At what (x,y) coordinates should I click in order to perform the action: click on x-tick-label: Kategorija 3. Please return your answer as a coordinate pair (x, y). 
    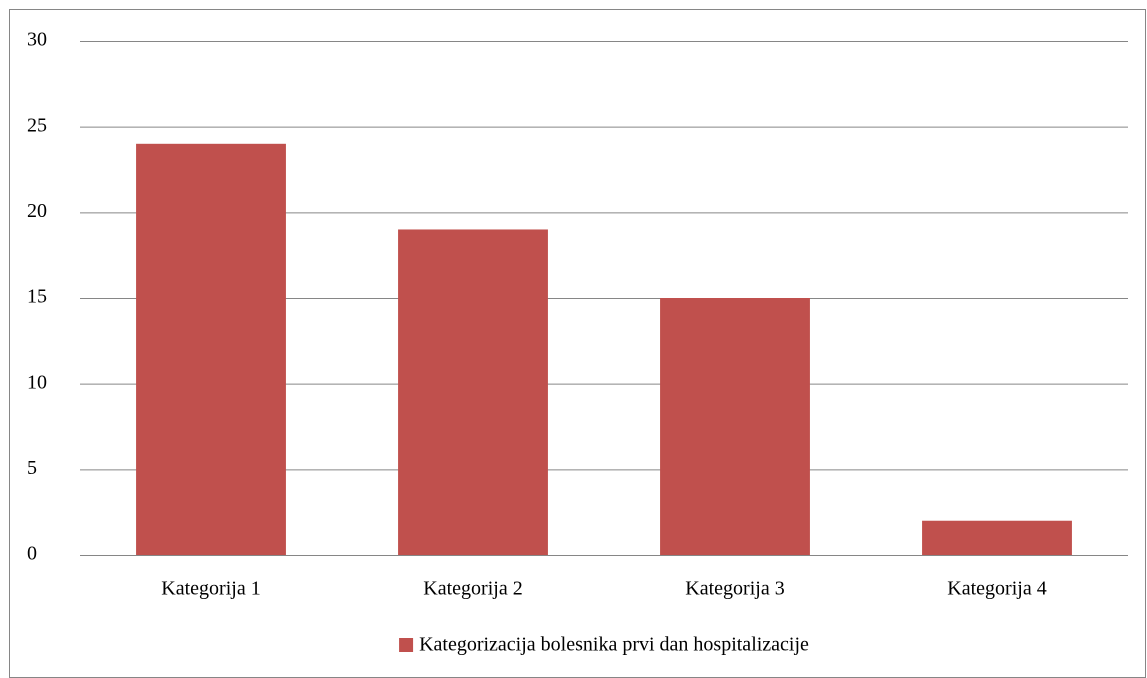
    Looking at the image, I should click on (734, 589).